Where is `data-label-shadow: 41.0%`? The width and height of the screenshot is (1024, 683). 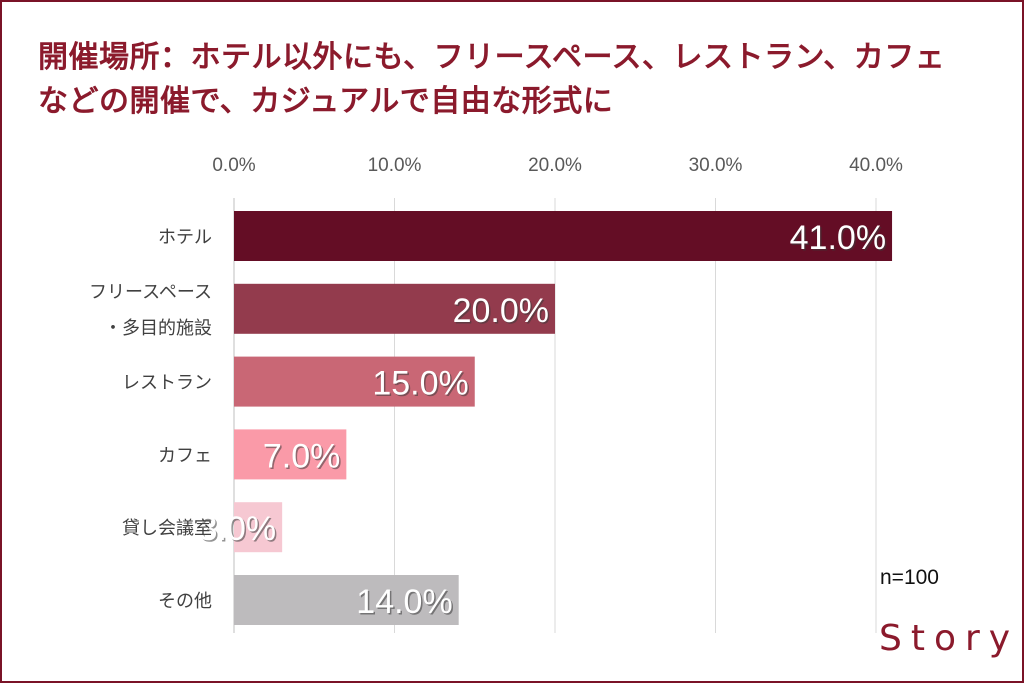
data-label-shadow: 41.0% is located at coordinates (839, 240).